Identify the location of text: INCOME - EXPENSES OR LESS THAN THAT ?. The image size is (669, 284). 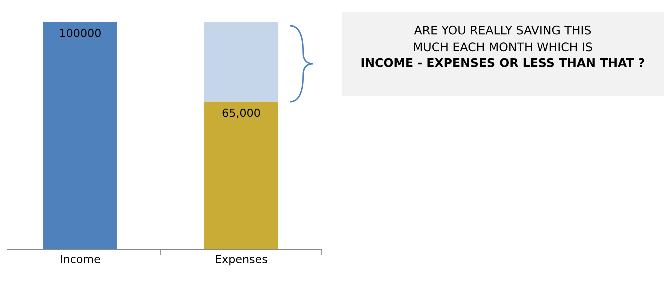
(503, 63).